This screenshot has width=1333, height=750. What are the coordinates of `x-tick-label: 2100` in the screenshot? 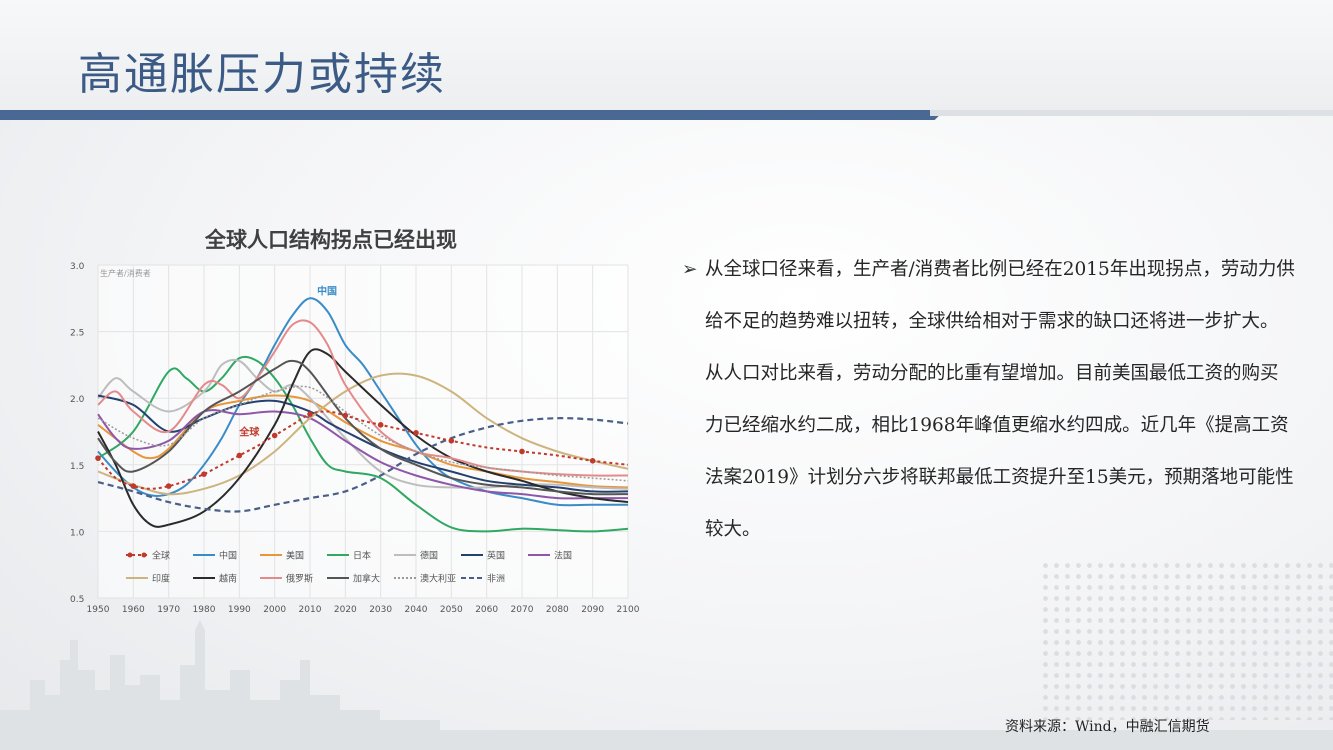 It's located at (628, 610).